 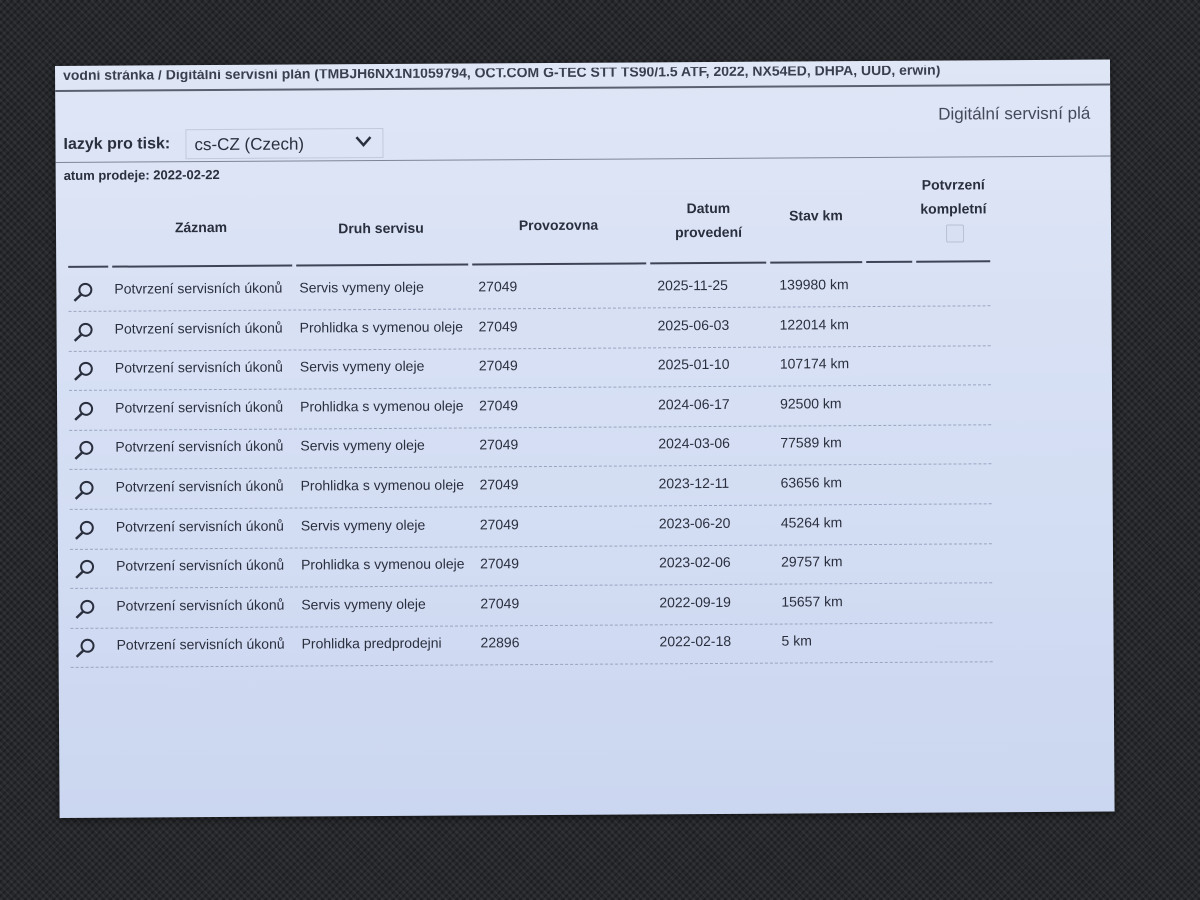 What do you see at coordinates (695, 641) in the screenshot?
I see `date-cell: 2022-02-18` at bounding box center [695, 641].